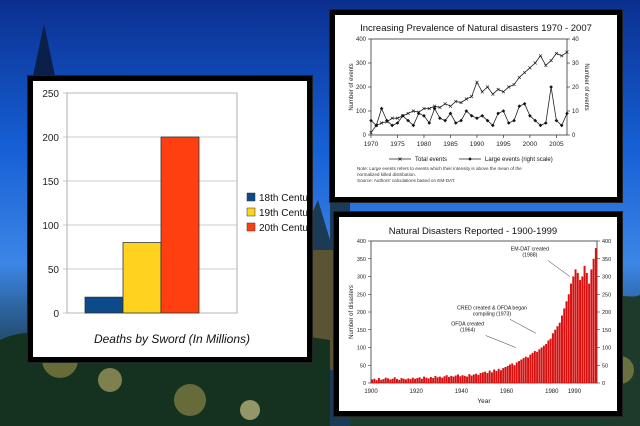  I want to click on plot-frame, so click(469, 87).